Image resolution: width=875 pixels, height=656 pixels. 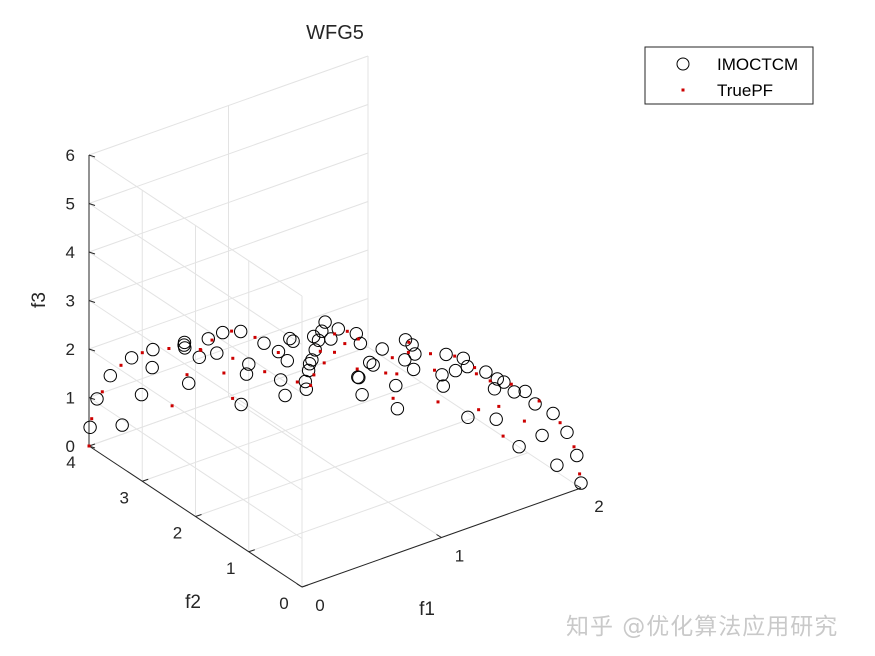 What do you see at coordinates (70, 462) in the screenshot?
I see `y-tick-label: 4` at bounding box center [70, 462].